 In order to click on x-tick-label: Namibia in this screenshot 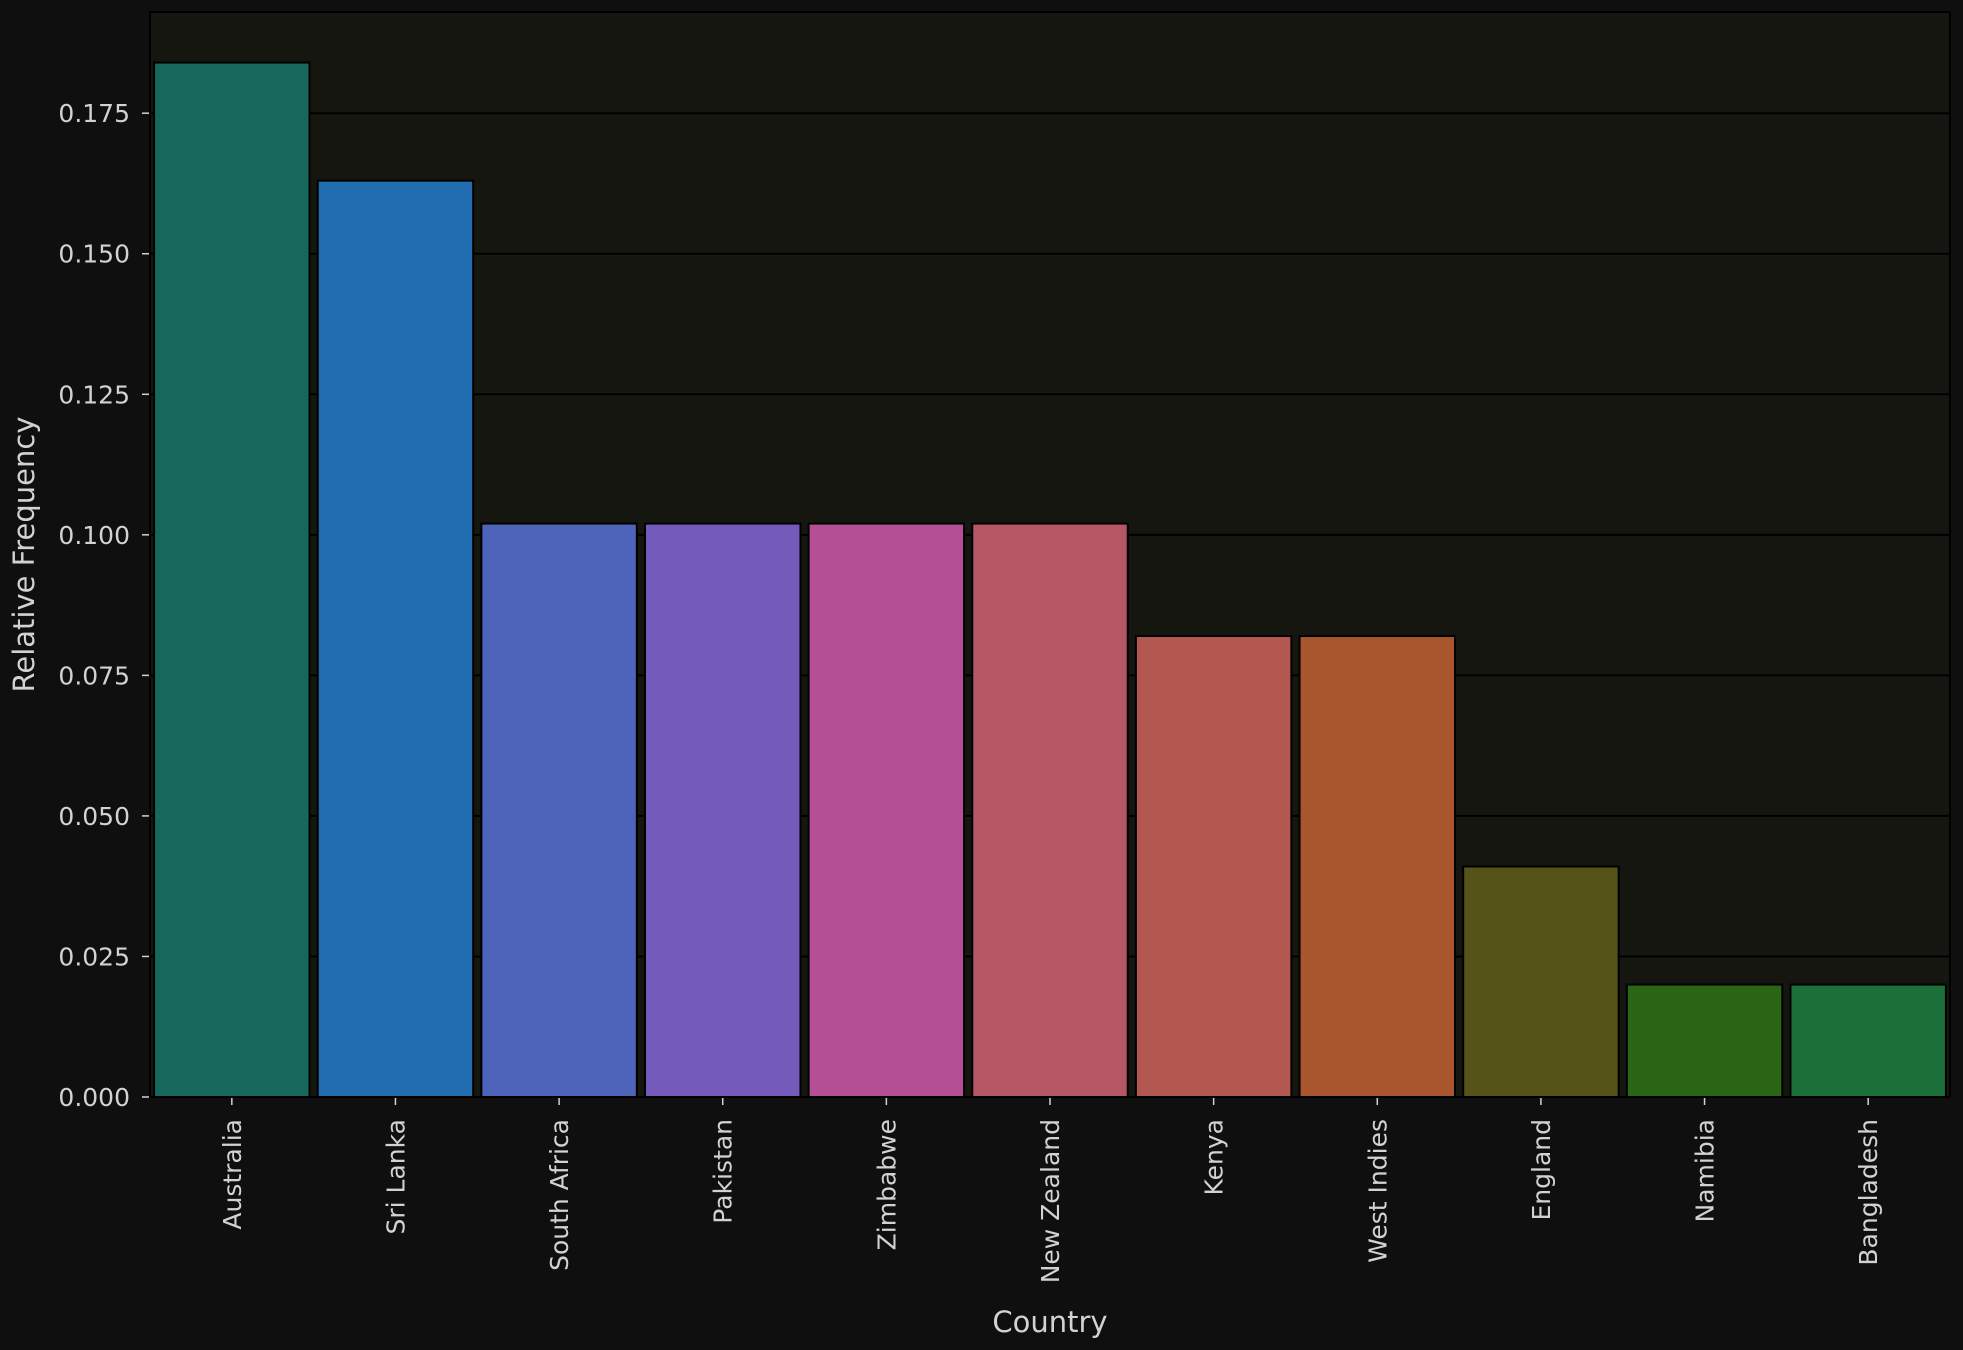, I will do `click(1705, 1170)`.